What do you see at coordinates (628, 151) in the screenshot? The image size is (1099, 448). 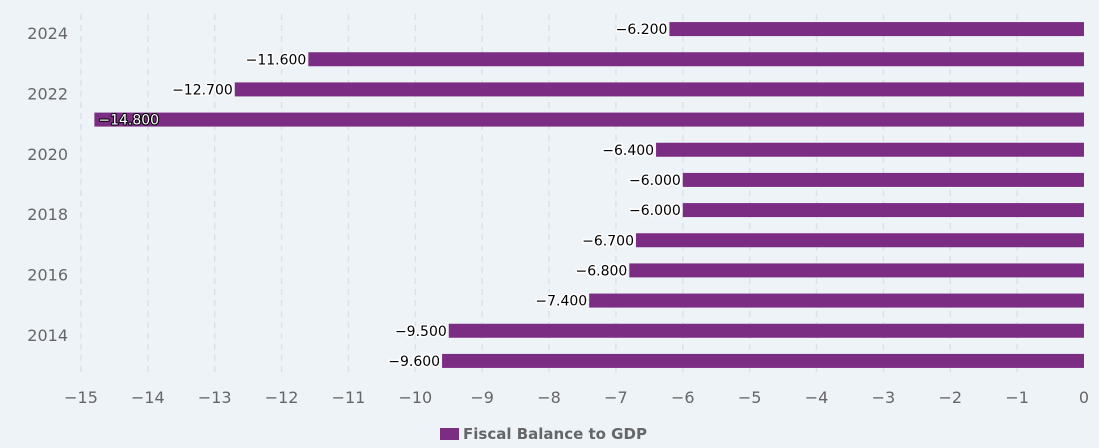 I see `data-label: −6.400` at bounding box center [628, 151].